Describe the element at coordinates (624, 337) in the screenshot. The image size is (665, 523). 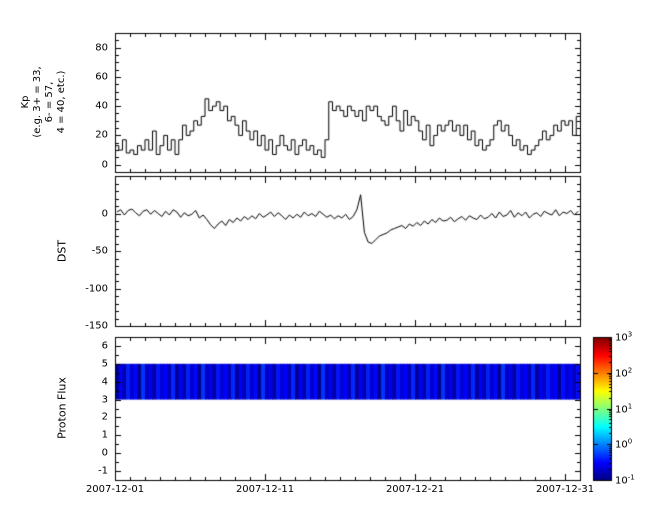
I see `colorbar-tick-label: 10³` at that location.